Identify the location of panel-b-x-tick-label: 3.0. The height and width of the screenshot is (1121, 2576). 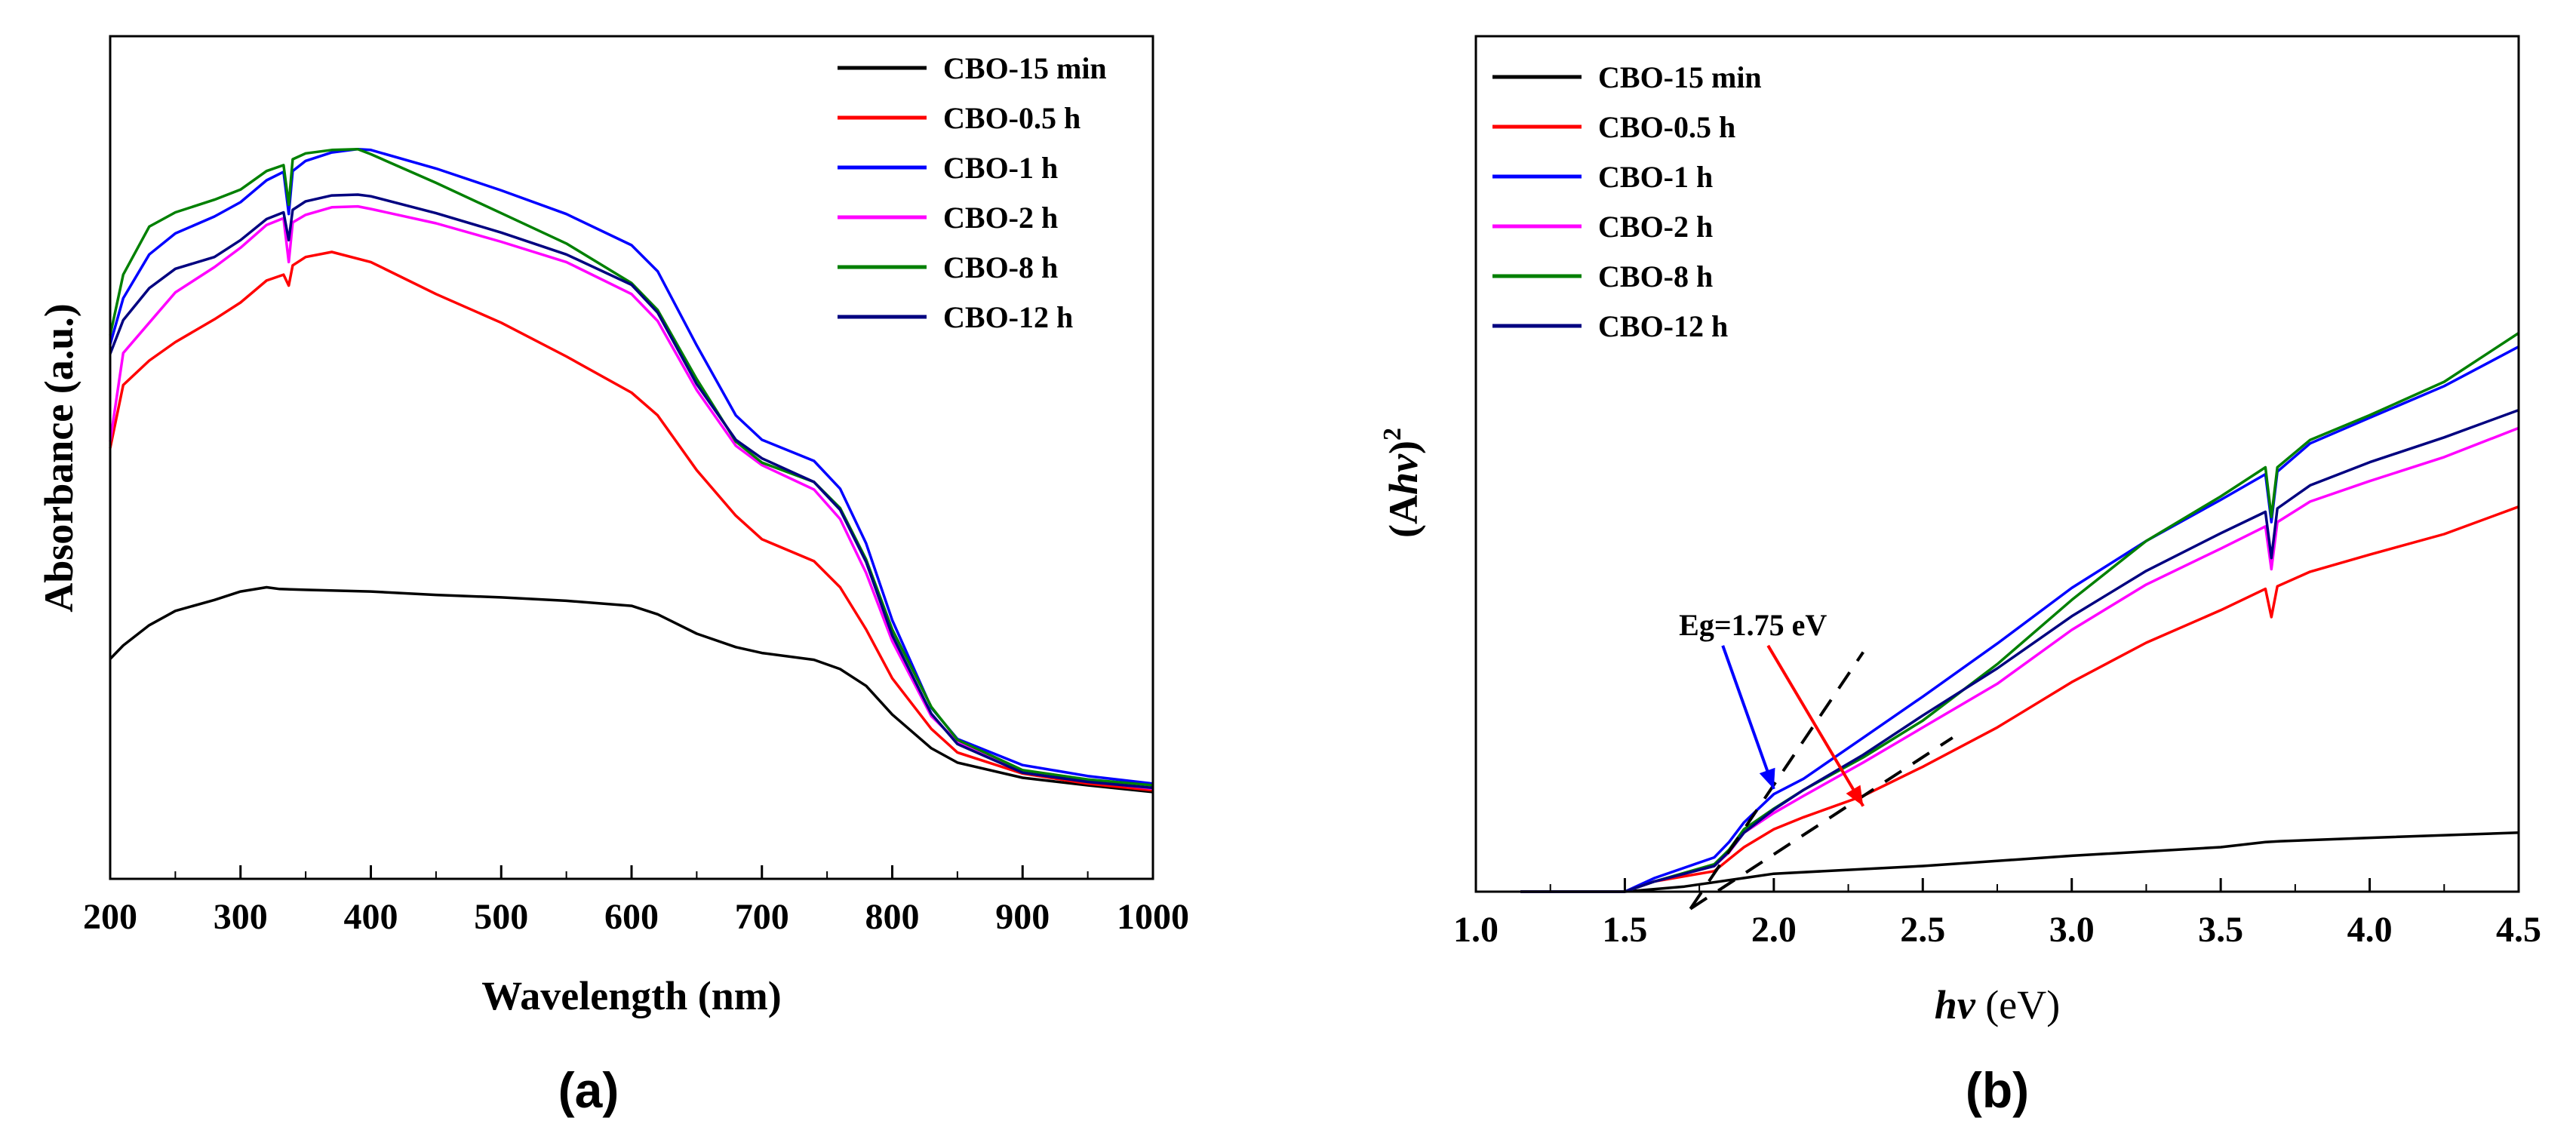
(2072, 930).